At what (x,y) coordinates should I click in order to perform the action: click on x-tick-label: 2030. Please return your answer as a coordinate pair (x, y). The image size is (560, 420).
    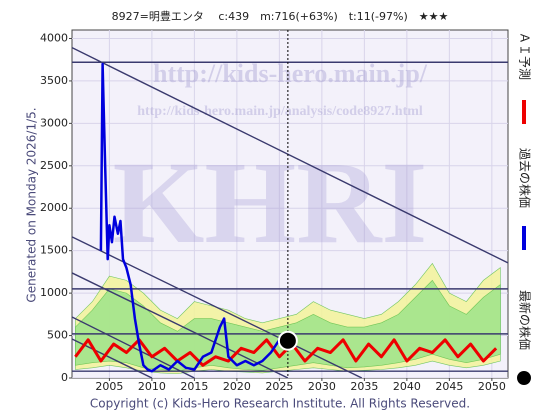
    Looking at the image, I should click on (322, 386).